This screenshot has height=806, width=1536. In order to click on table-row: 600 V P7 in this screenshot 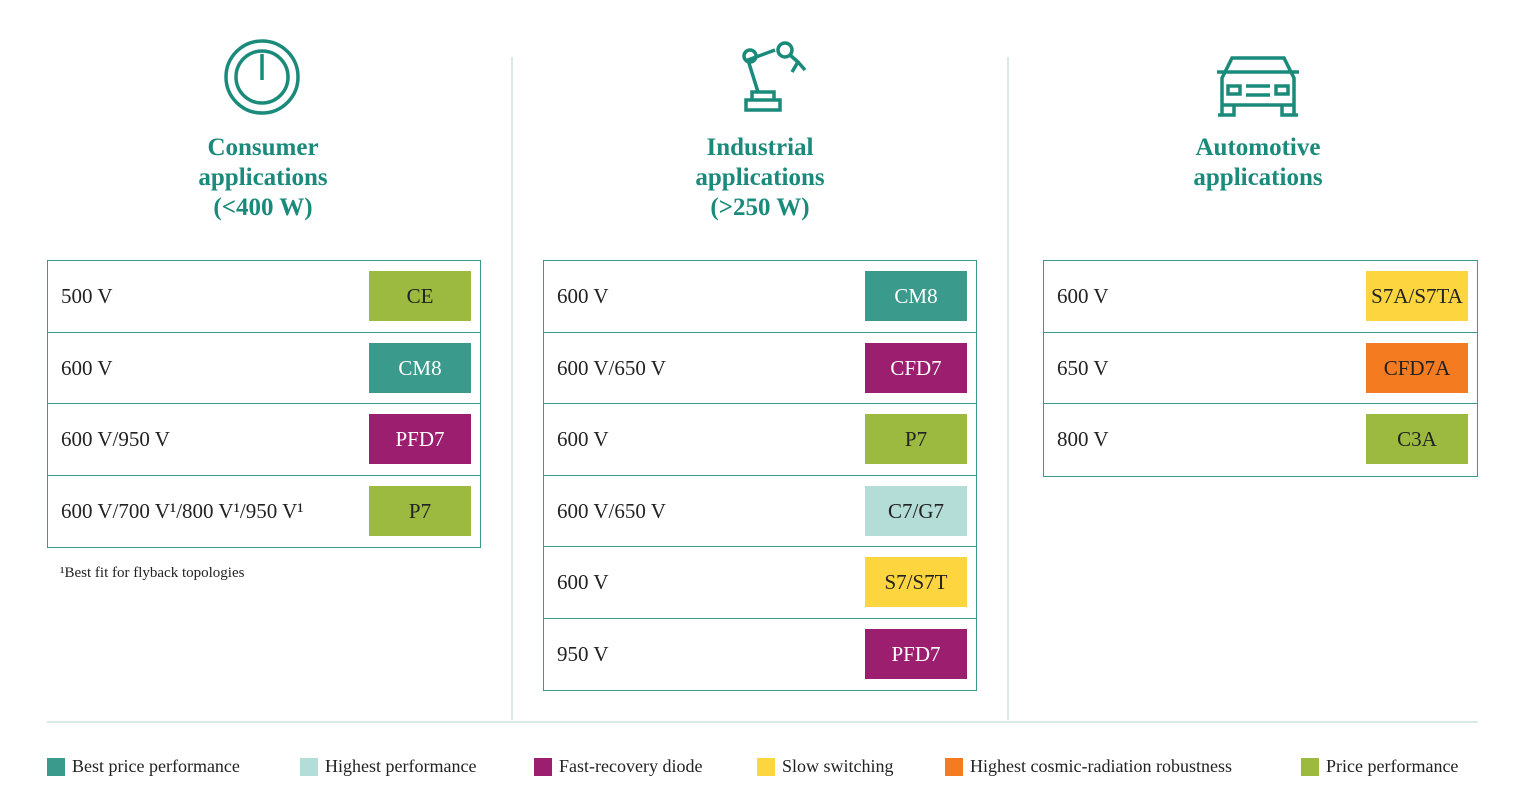, I will do `click(760, 440)`.